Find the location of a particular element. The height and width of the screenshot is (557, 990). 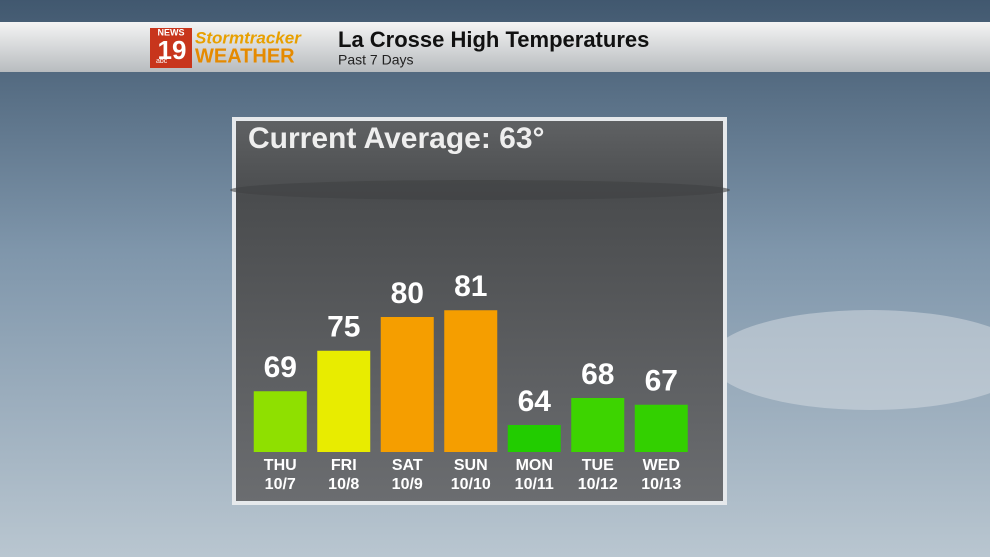

x-tick-label: FRI is located at coordinates (344, 465).